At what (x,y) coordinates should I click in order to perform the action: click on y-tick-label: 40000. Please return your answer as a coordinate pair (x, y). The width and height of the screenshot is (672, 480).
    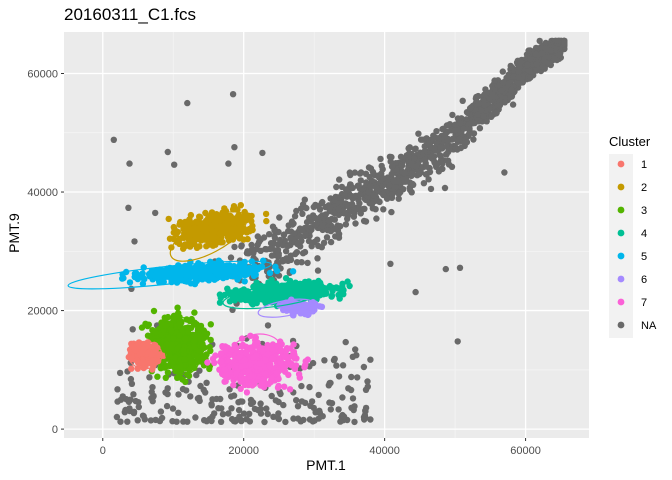
    Looking at the image, I should click on (42, 193).